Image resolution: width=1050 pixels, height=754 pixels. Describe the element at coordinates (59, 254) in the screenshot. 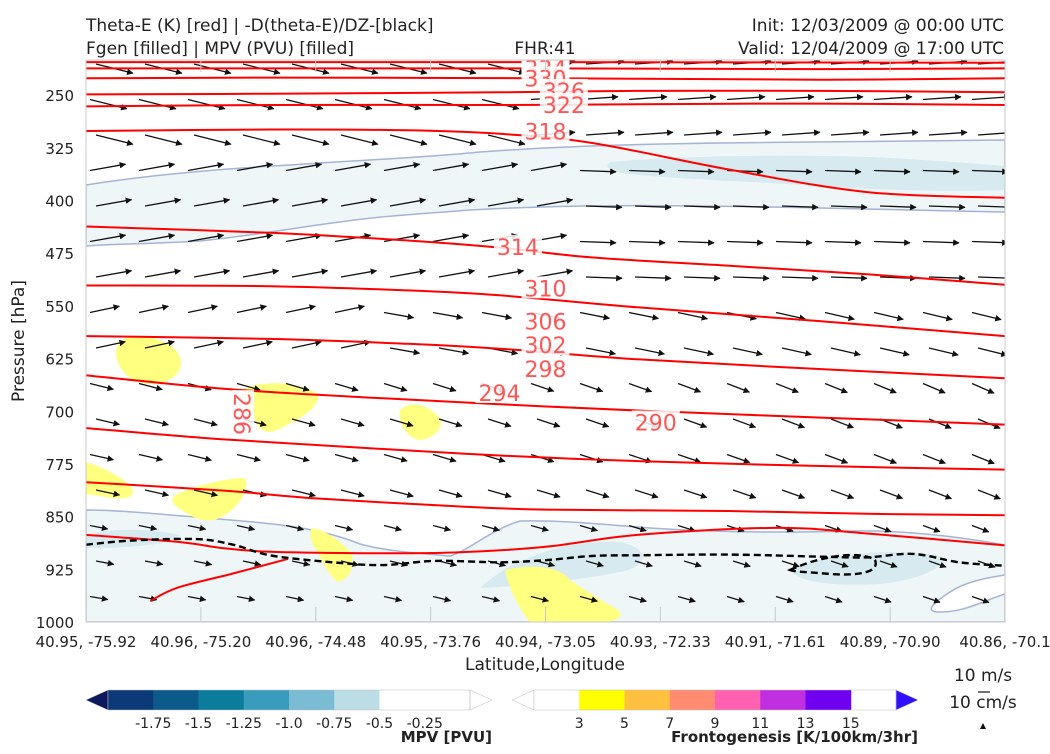

I see `y-tick-label: 475` at that location.